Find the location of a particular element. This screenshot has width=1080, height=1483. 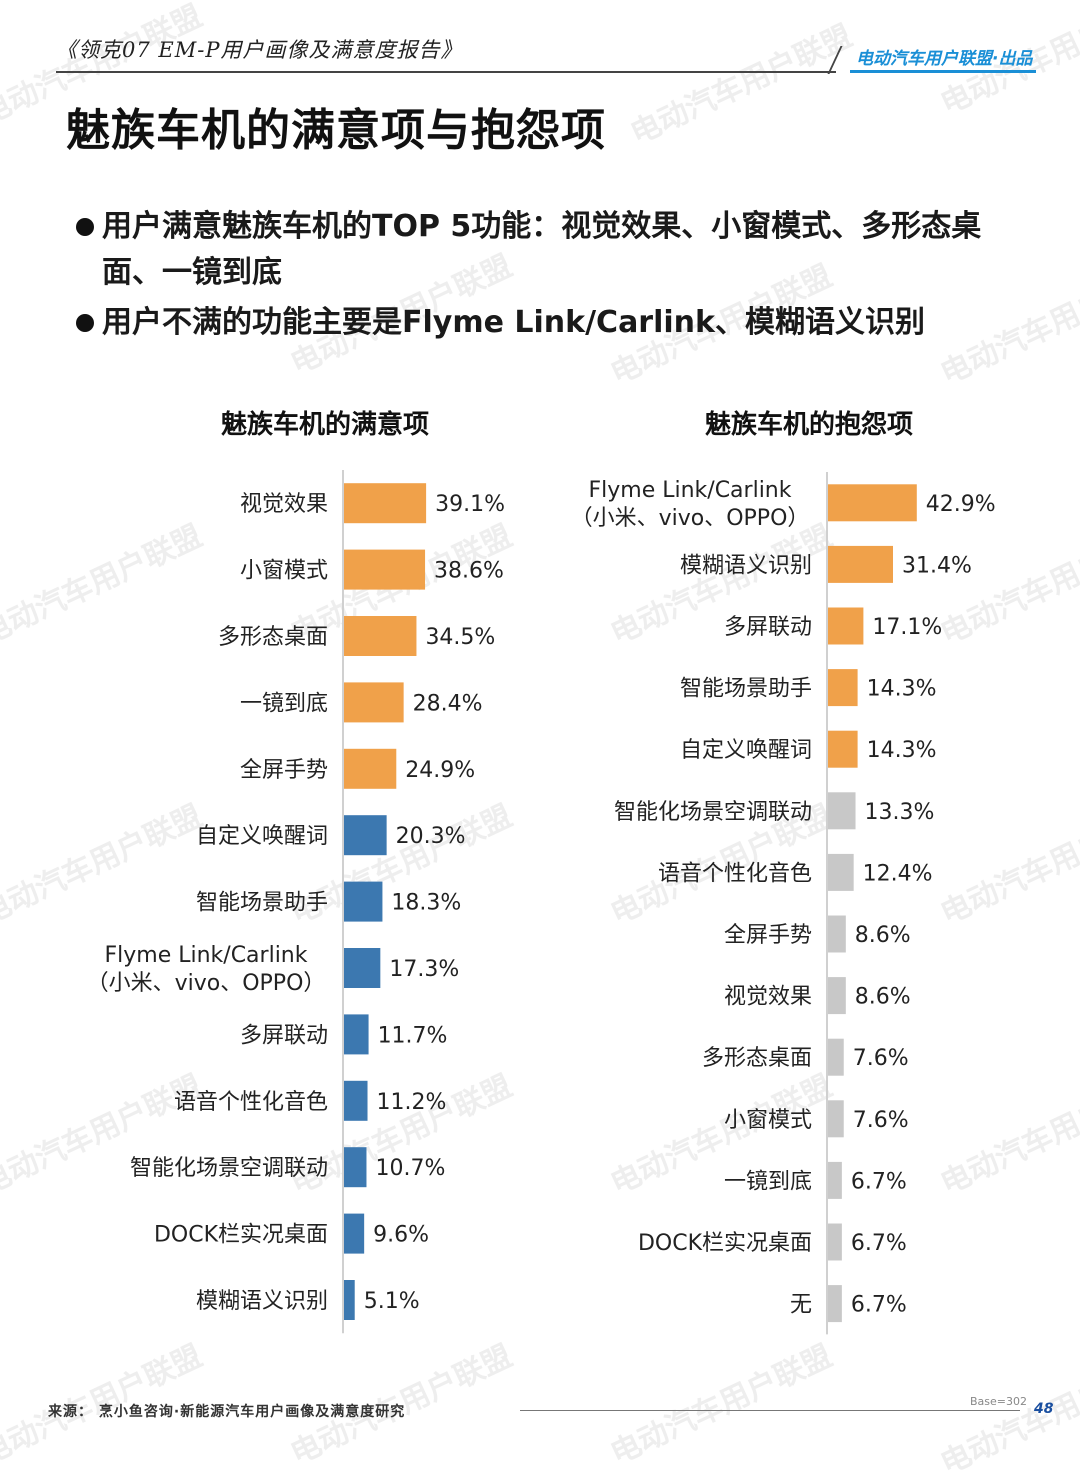

value-label: 34.5% is located at coordinates (460, 637).